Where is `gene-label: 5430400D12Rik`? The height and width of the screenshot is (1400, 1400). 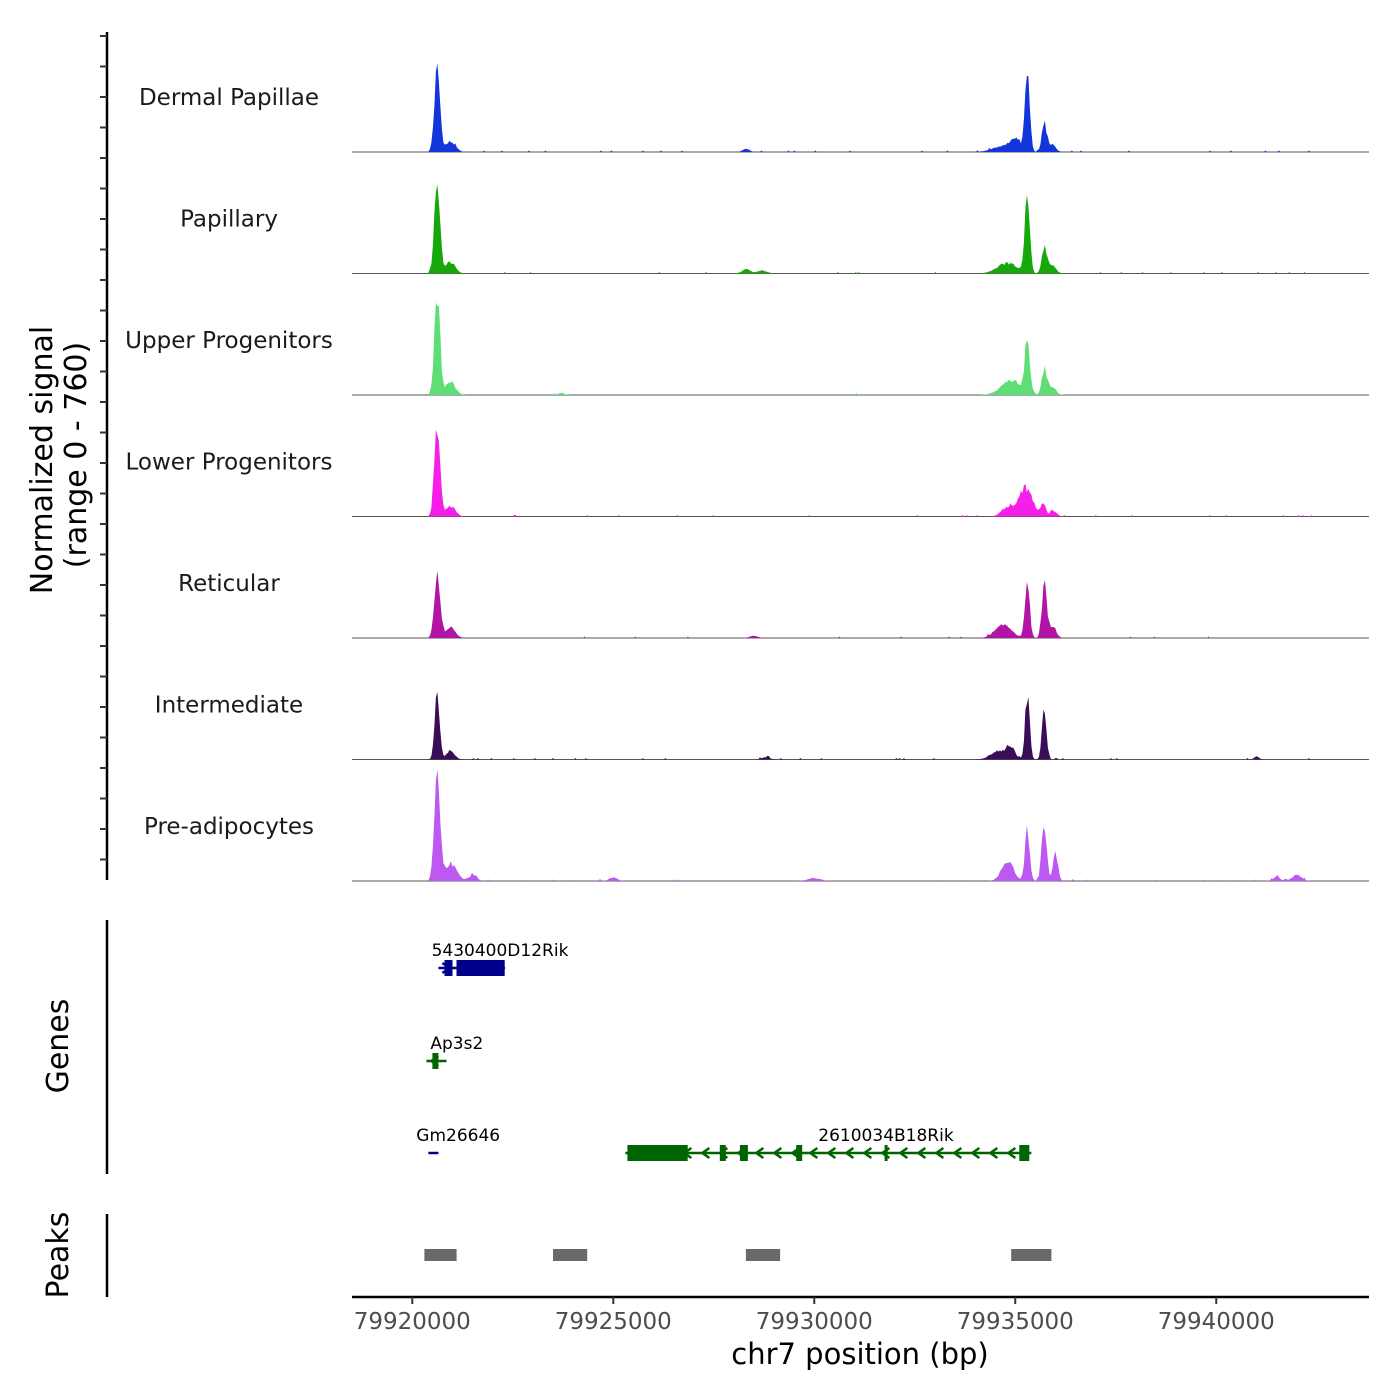 gene-label: 5430400D12Rik is located at coordinates (500, 951).